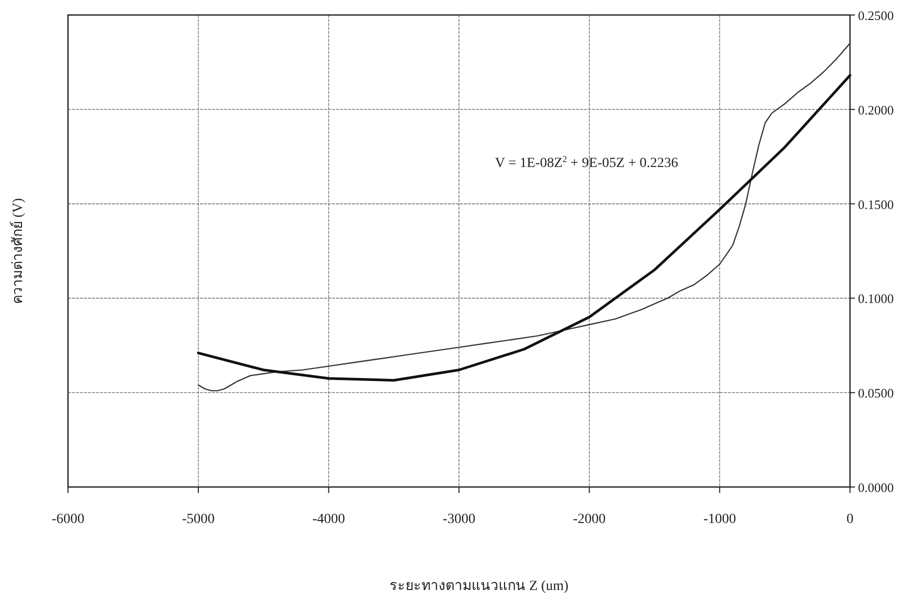  What do you see at coordinates (876, 15) in the screenshot?
I see `y-tick-label: 0.2500` at bounding box center [876, 15].